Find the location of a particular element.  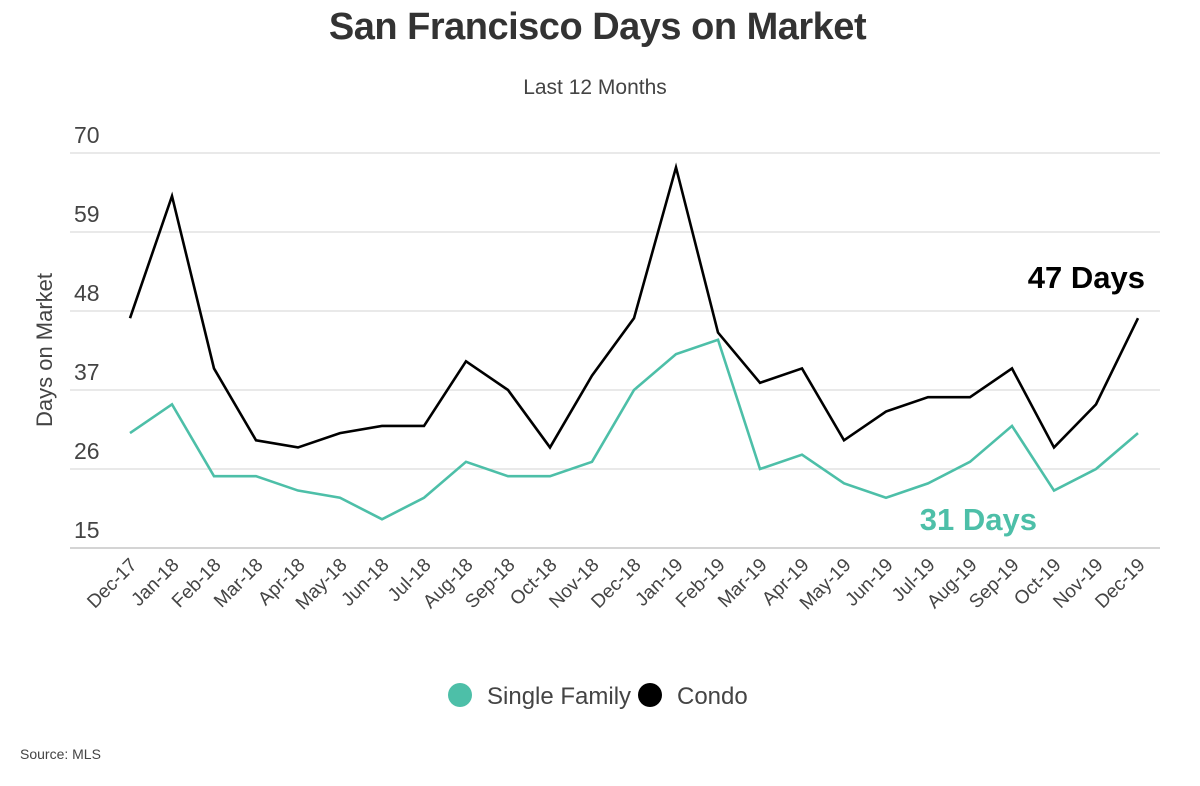

y-tick-label: 48 is located at coordinates (87, 293).